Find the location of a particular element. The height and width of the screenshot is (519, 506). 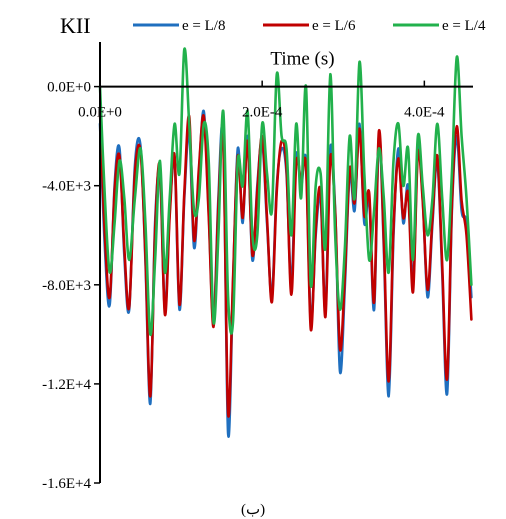

y-tick-label: -4.0E+3 is located at coordinates (66, 187).